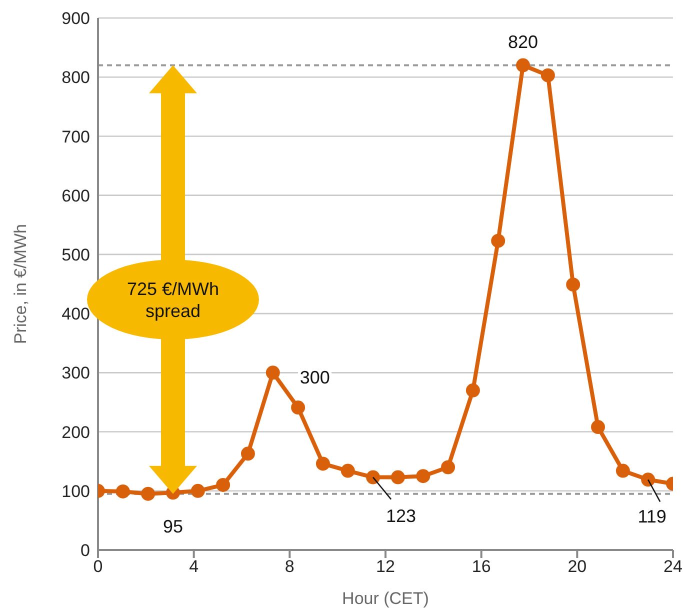 The image size is (683, 614). Describe the element at coordinates (98, 566) in the screenshot. I see `x-tick-label: 0` at that location.